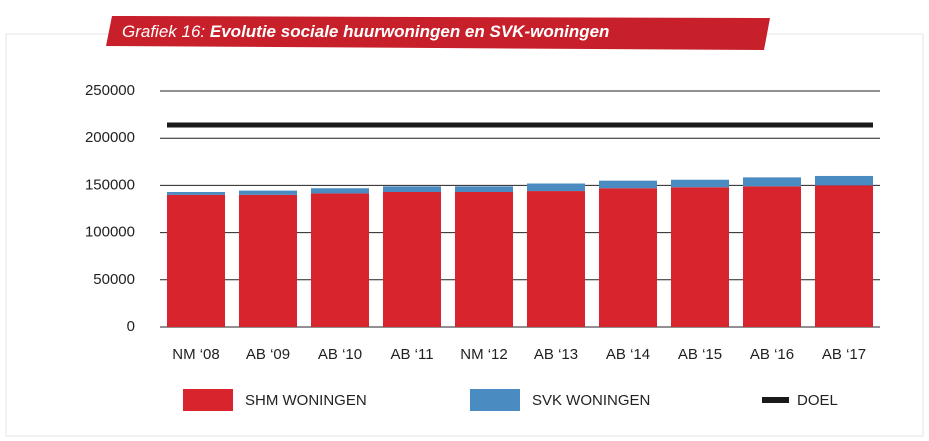 This screenshot has width=929, height=441. Describe the element at coordinates (110, 137) in the screenshot. I see `y-tick-label: 200000` at that location.